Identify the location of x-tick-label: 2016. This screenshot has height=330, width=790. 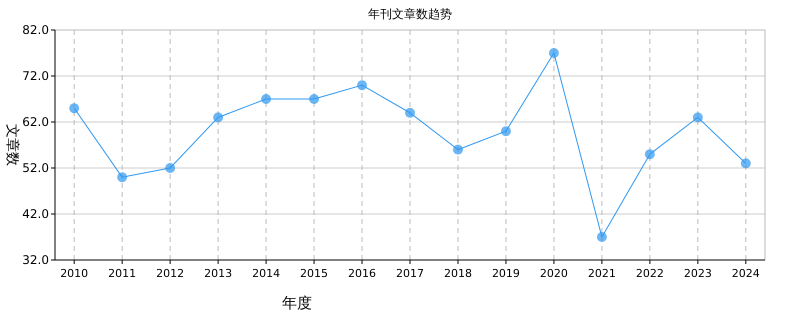
(362, 273).